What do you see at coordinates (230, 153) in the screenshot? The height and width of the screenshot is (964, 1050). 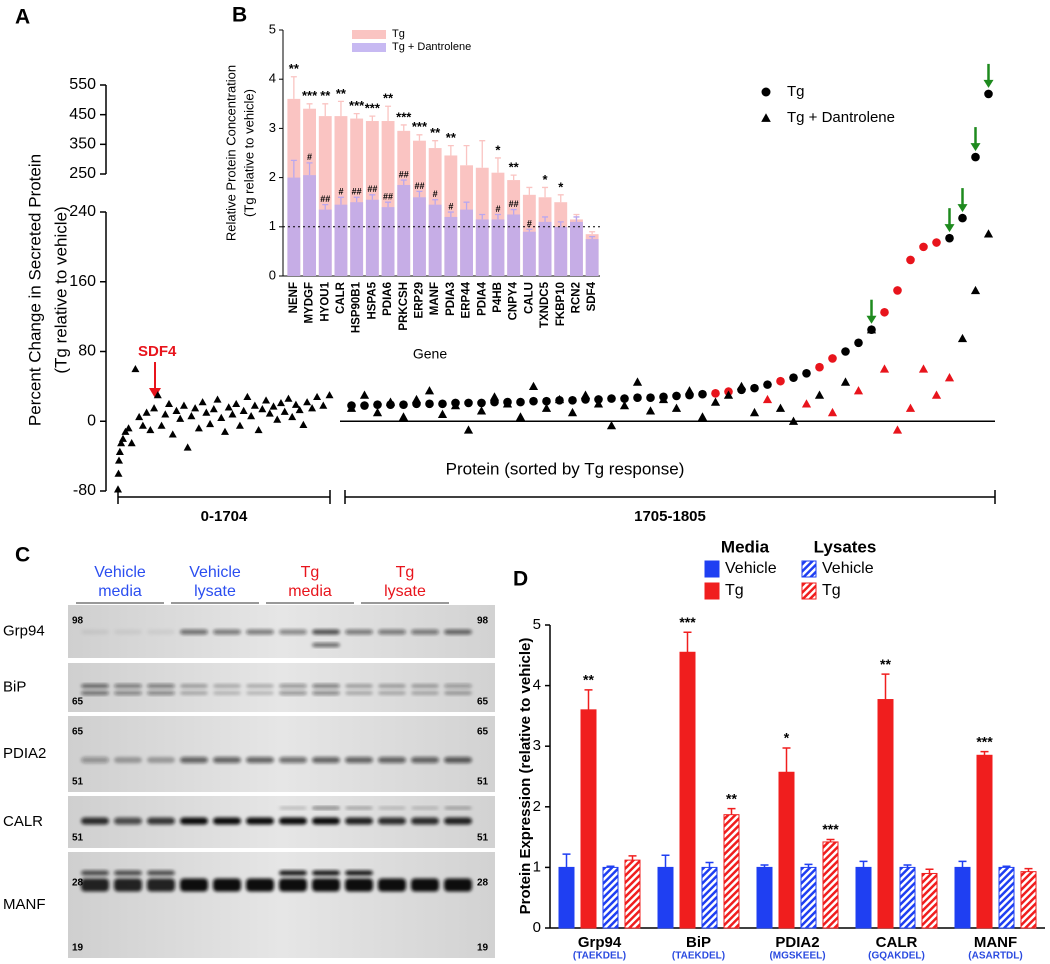 I see `y-axis-label: Relative Protein Concentration` at bounding box center [230, 153].